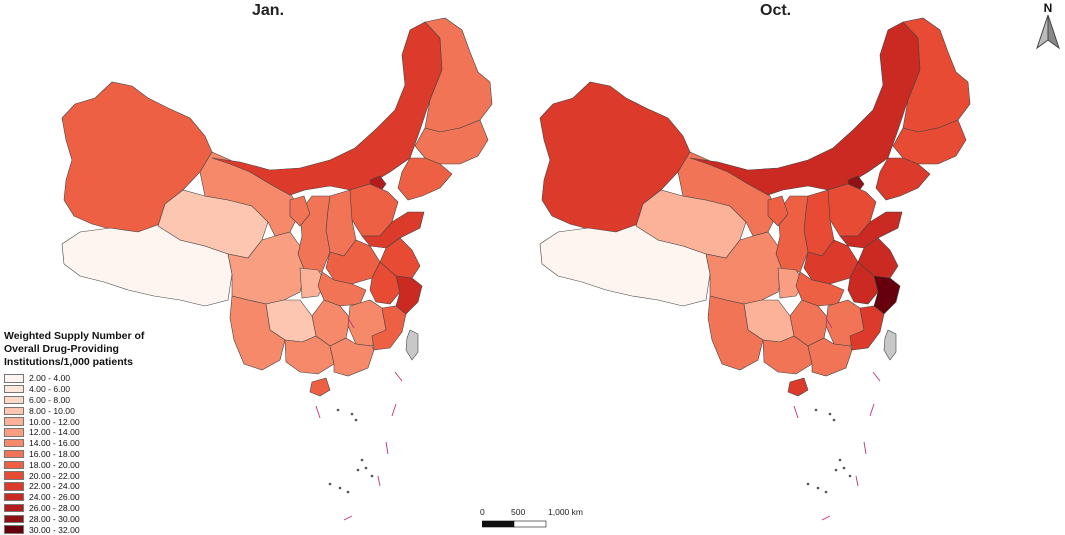 Image resolution: width=1065 pixels, height=535 pixels. Describe the element at coordinates (54, 507) in the screenshot. I see `legend-label: 26.00 - 28.00` at that location.